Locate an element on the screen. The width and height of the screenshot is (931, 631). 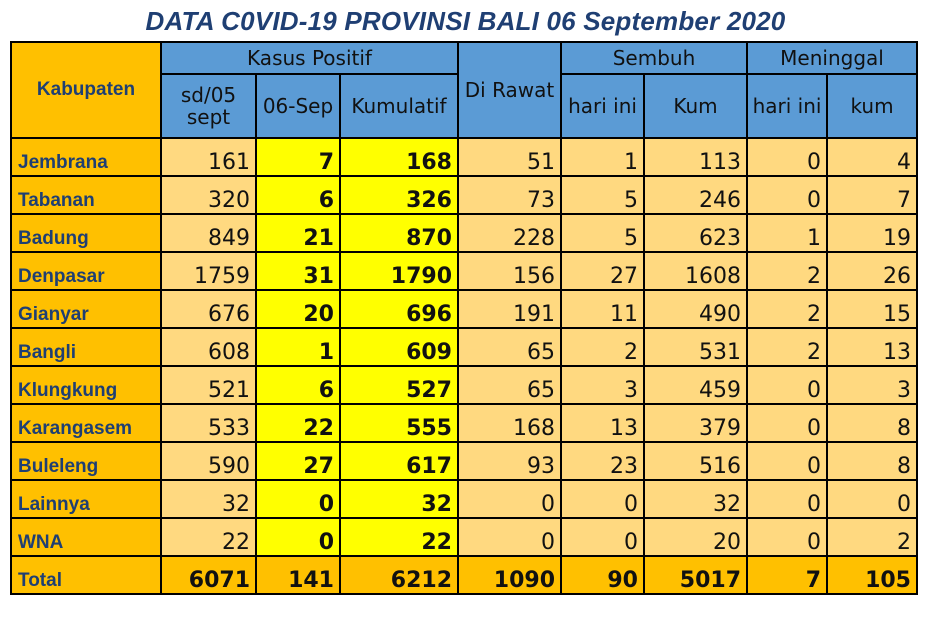
cell-meninggal-kum: 2 is located at coordinates (872, 537).